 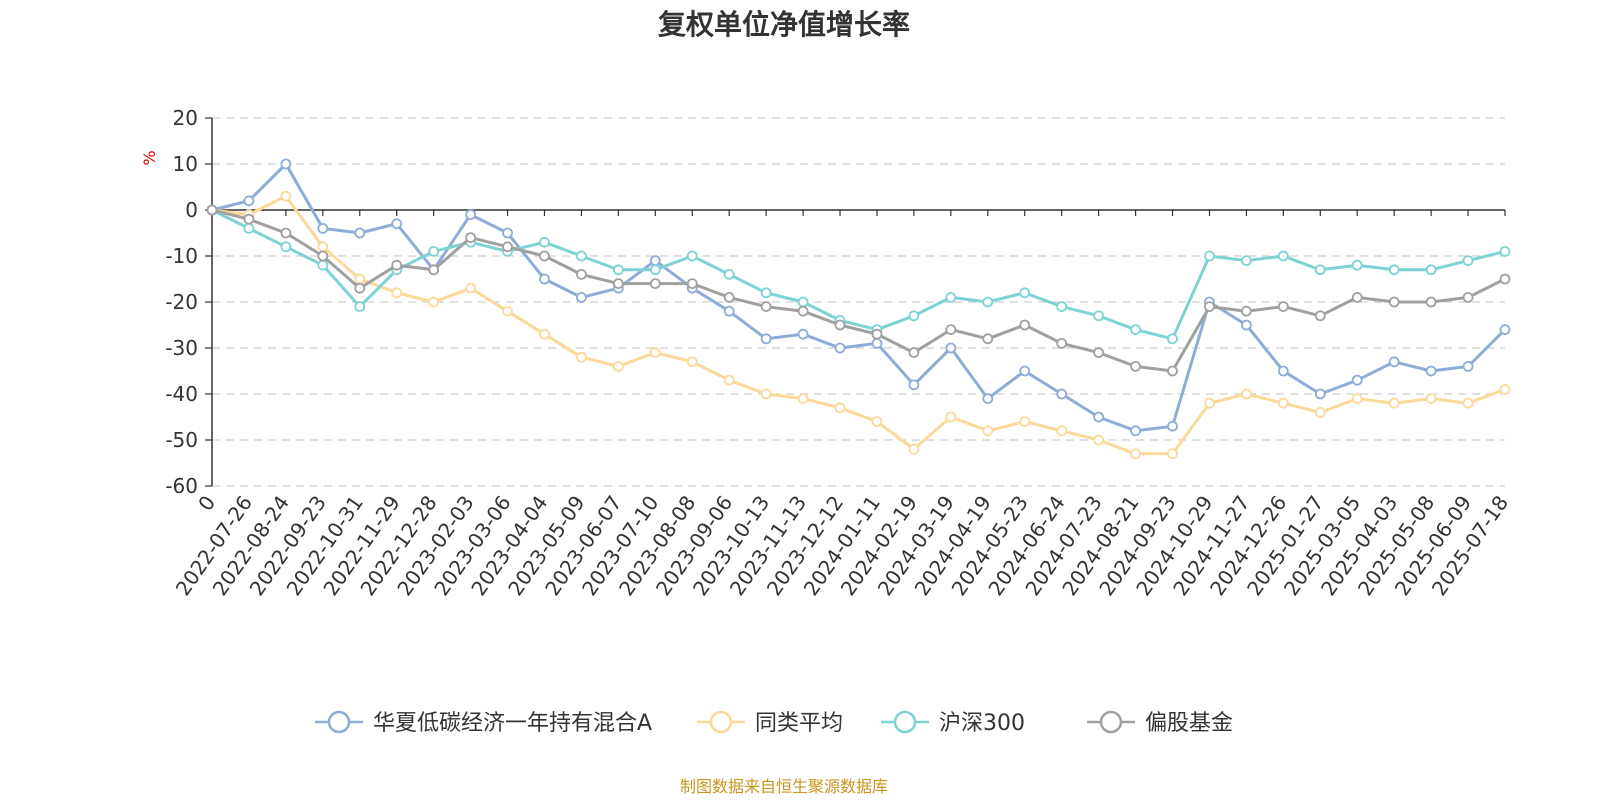 What do you see at coordinates (191, 210) in the screenshot?
I see `y-tick-label: 0` at bounding box center [191, 210].